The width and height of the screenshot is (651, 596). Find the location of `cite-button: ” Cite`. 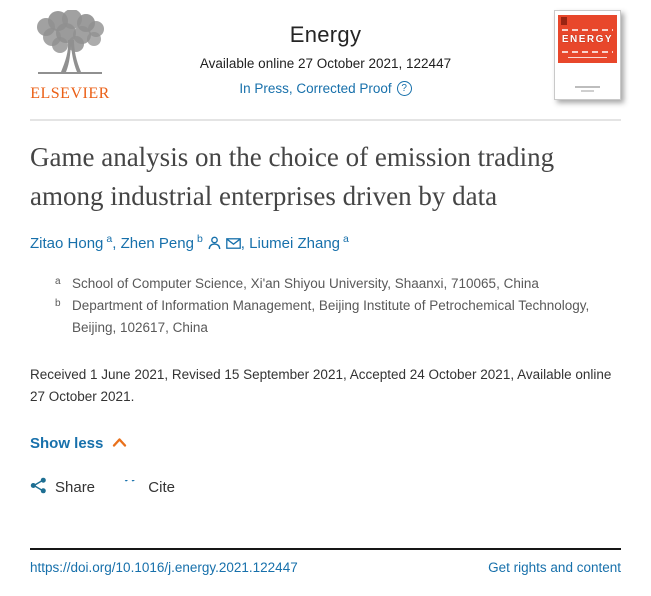

cite-button: ” Cite is located at coordinates (149, 487).